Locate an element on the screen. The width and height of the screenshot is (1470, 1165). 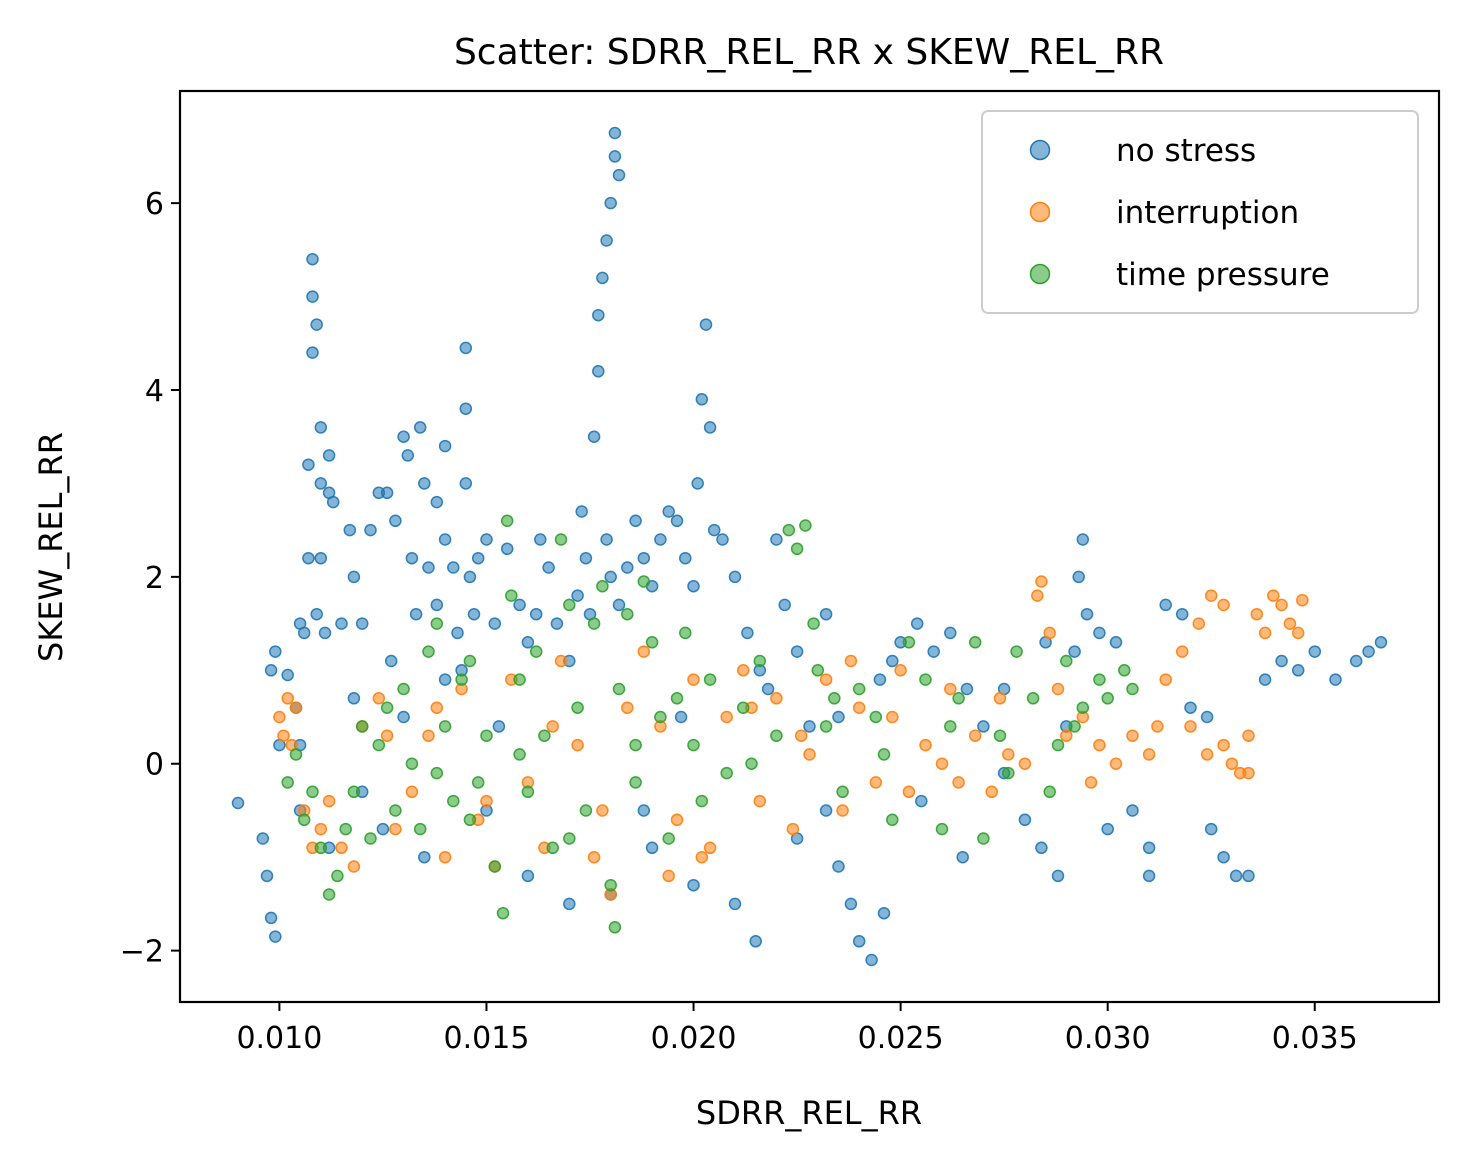
x-tick-label: 0.025 is located at coordinates (901, 1038).